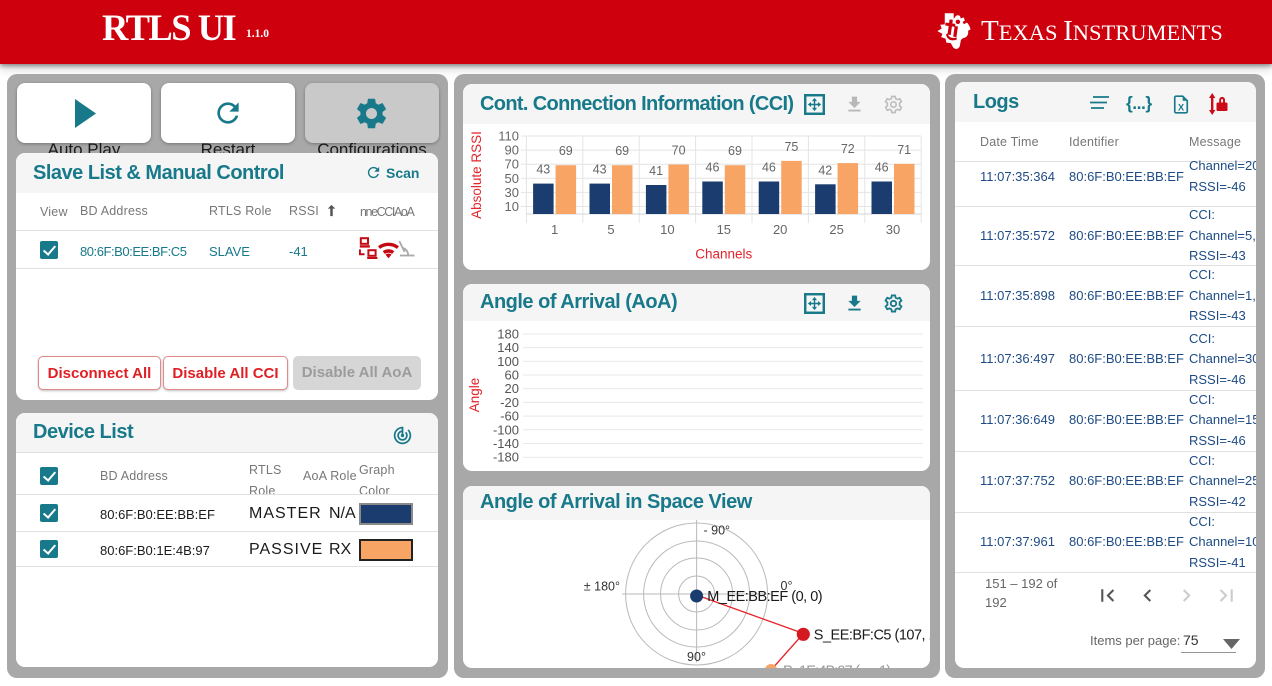  What do you see at coordinates (610, 229) in the screenshot?
I see `svg-text: 5` at bounding box center [610, 229].